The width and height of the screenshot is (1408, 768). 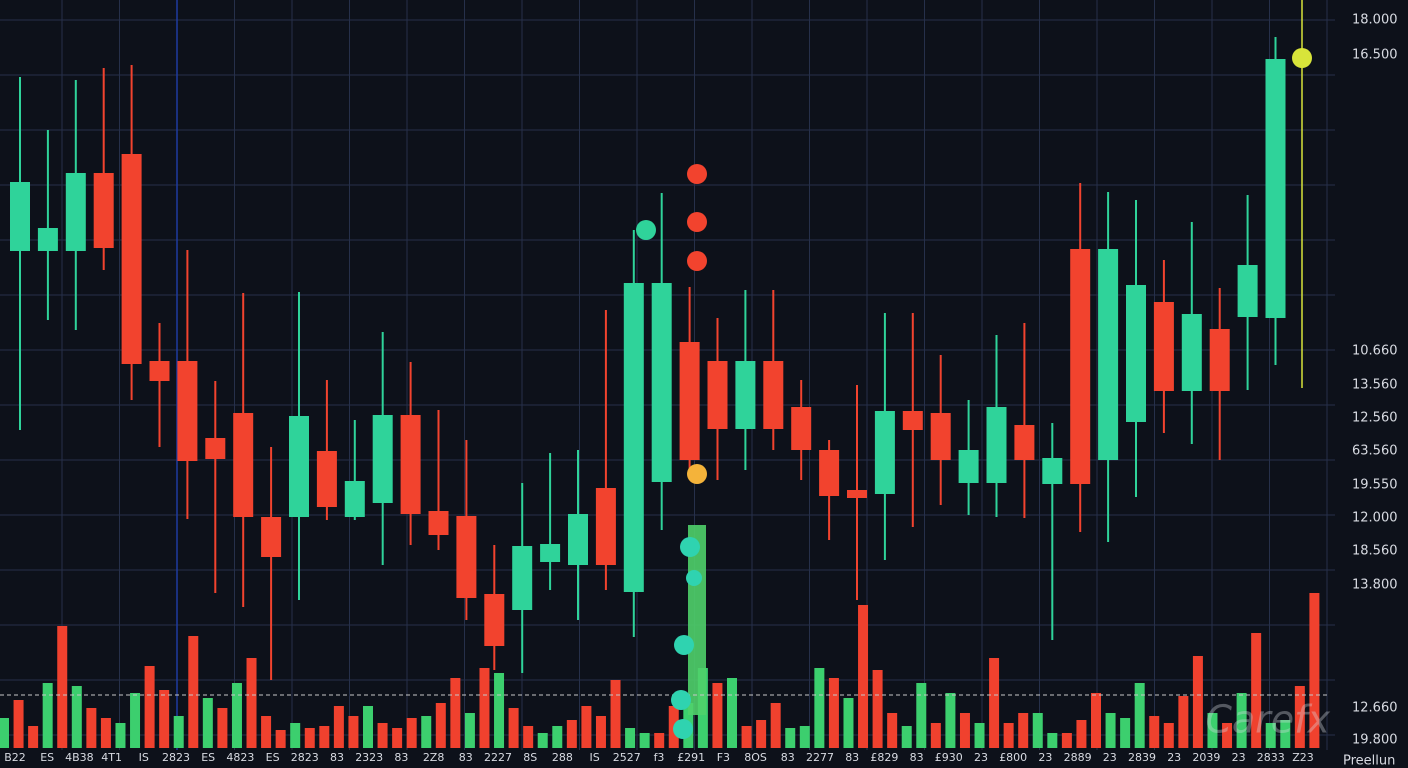 What do you see at coordinates (627, 757) in the screenshot?
I see `x-axis-label: 2527` at bounding box center [627, 757].